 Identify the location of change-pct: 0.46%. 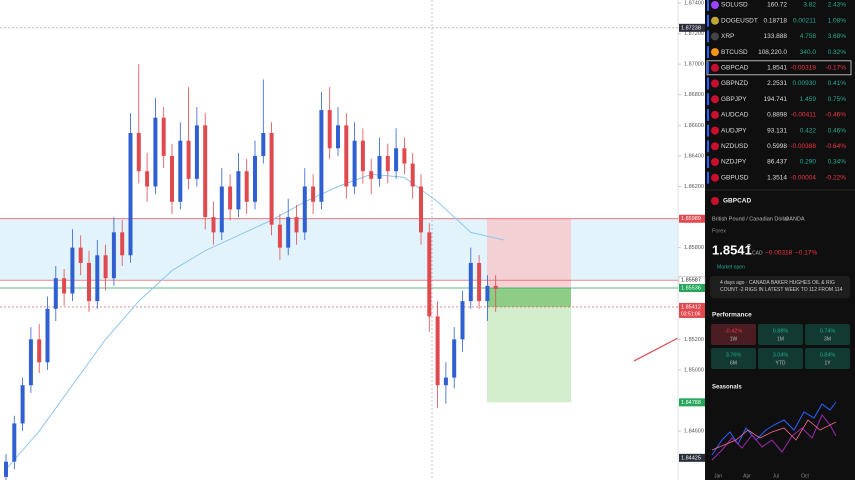
(837, 130).